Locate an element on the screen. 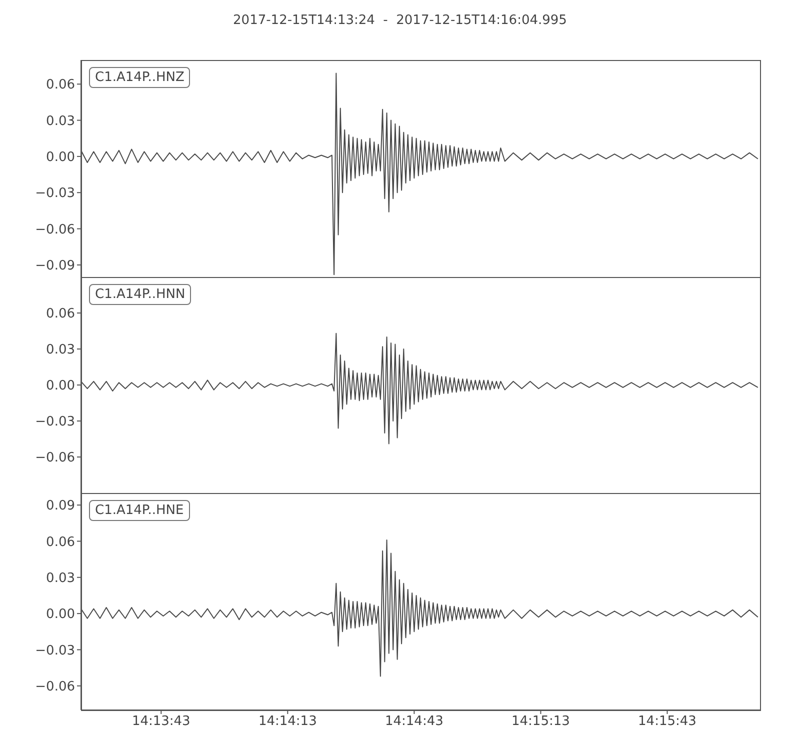 The width and height of the screenshot is (800, 750). x-tick-label: 14:13:43 is located at coordinates (161, 722).